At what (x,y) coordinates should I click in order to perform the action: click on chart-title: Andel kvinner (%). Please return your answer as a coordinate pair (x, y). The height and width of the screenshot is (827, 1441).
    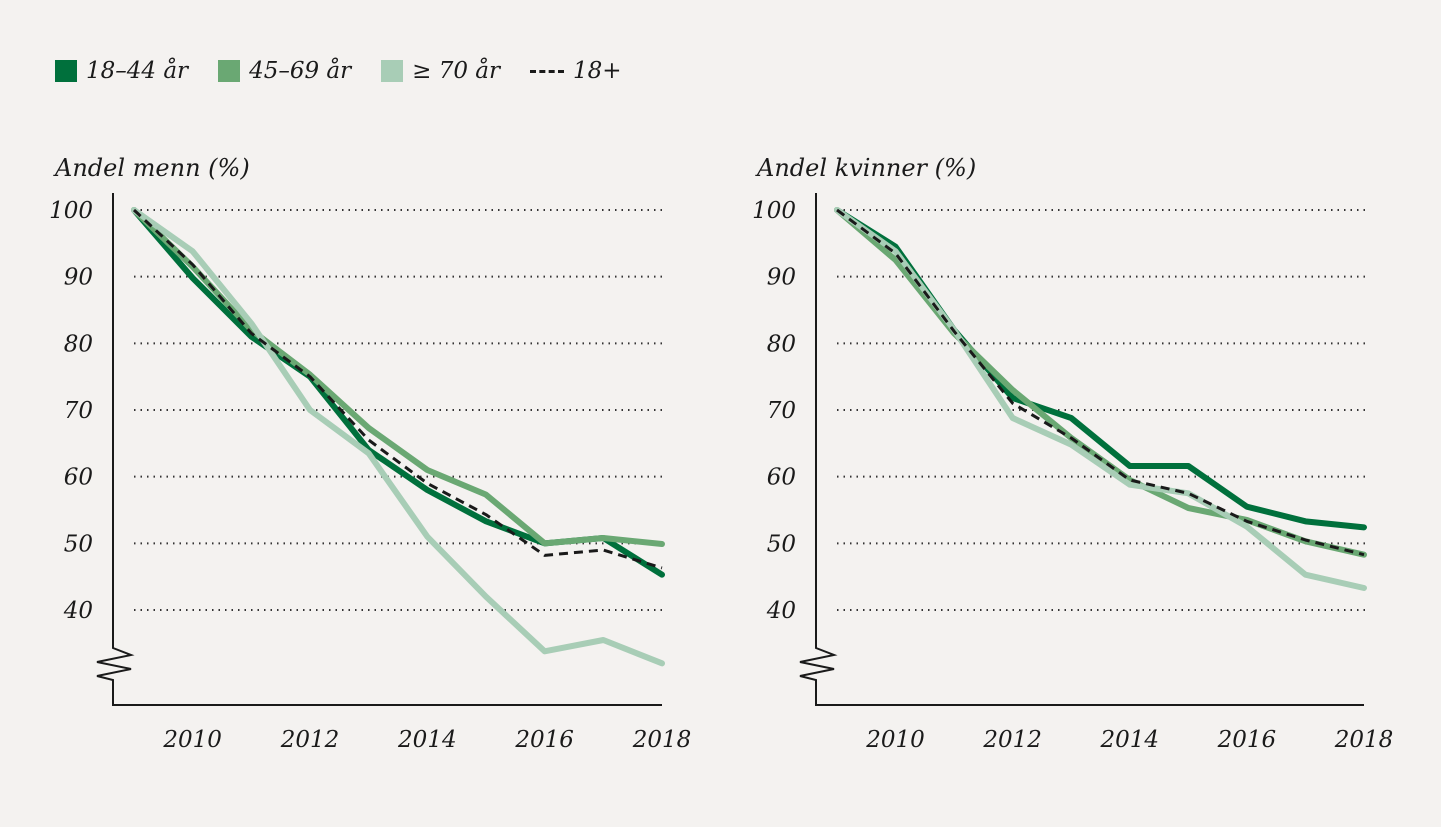
    Looking at the image, I should click on (865, 168).